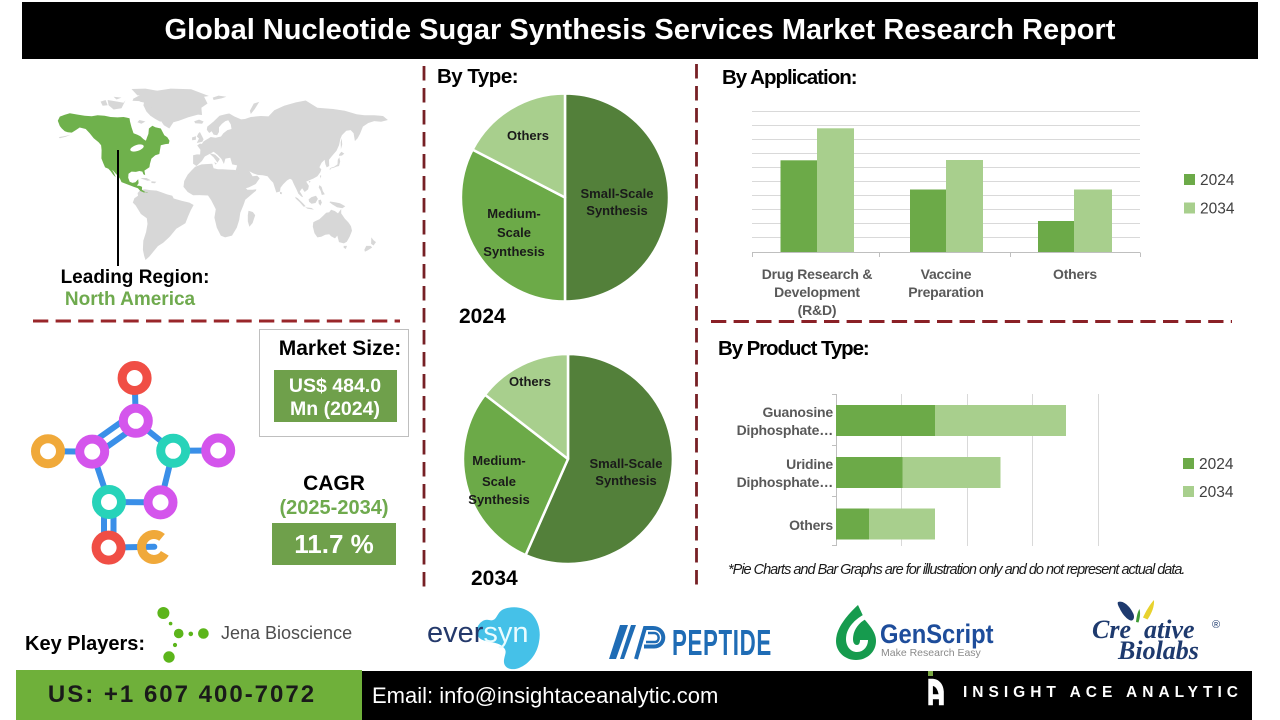 This screenshot has width=1280, height=720. What do you see at coordinates (946, 274) in the screenshot?
I see `svg-text: Vaccine` at bounding box center [946, 274].